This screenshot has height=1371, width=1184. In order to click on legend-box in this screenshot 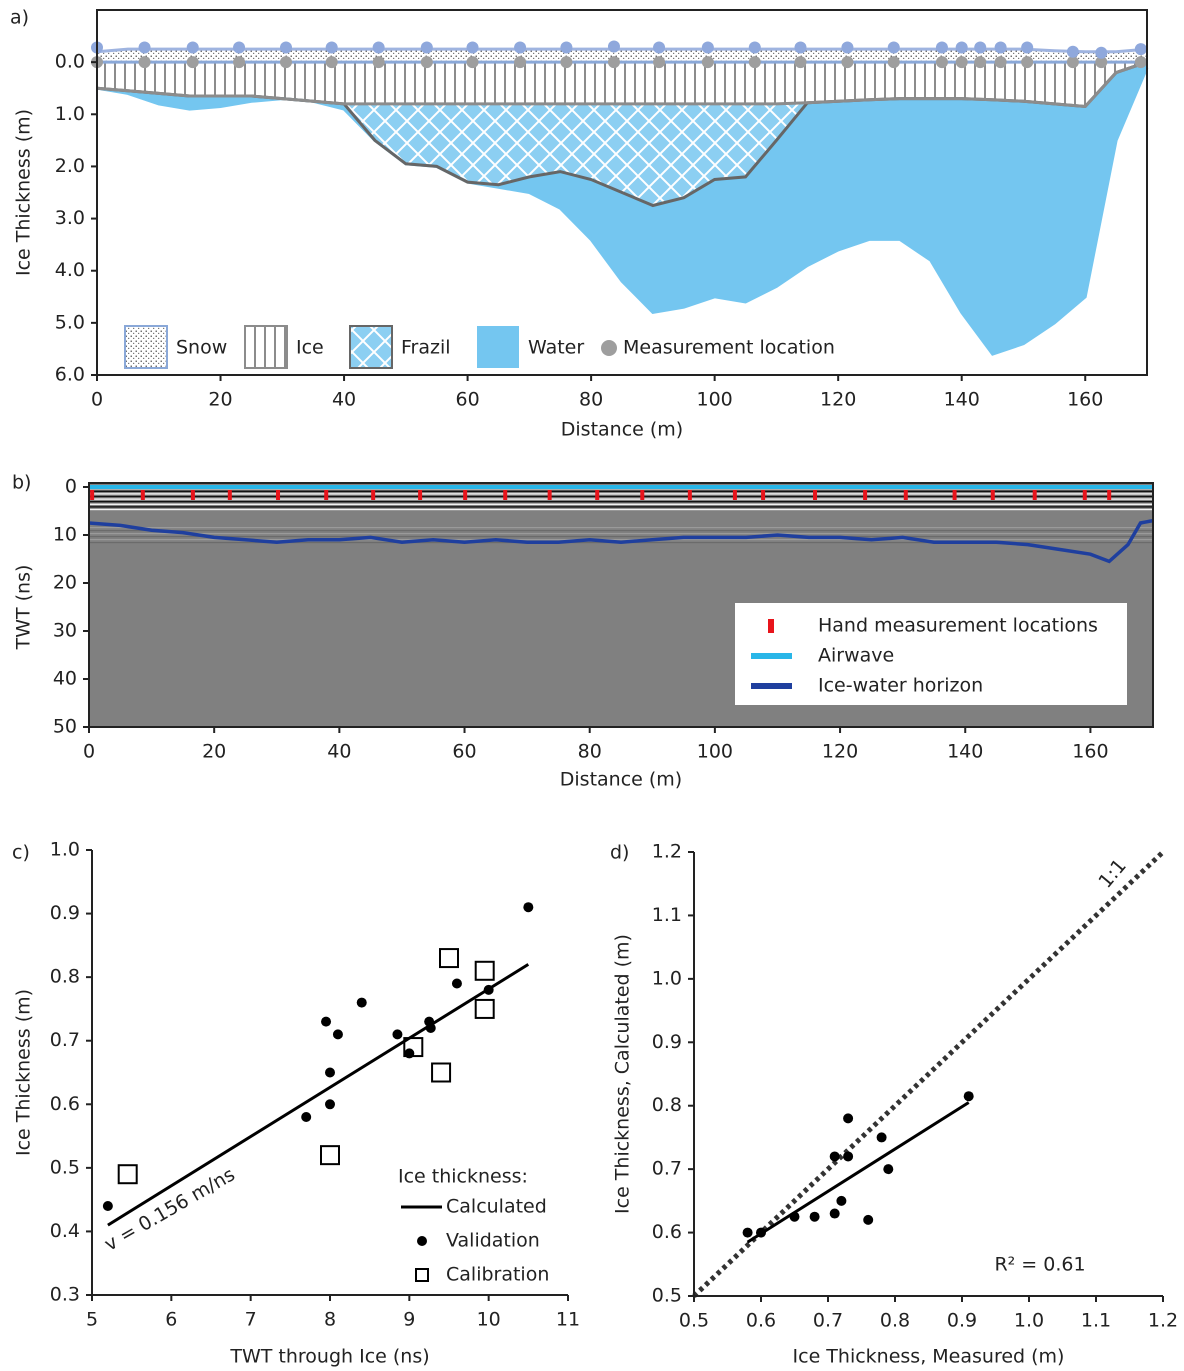, I will do `click(931, 654)`.